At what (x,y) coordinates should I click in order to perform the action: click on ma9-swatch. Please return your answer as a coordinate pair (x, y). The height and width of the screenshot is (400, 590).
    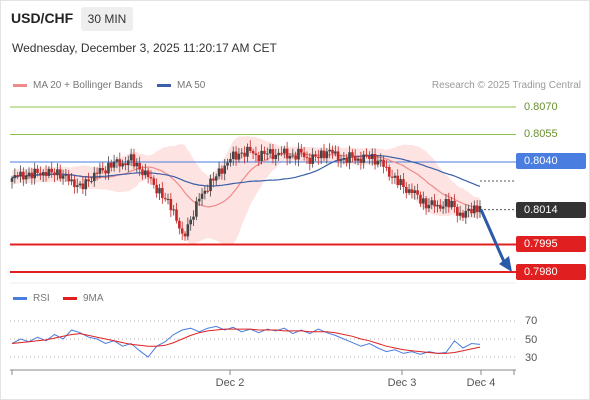
    Looking at the image, I should click on (70, 298).